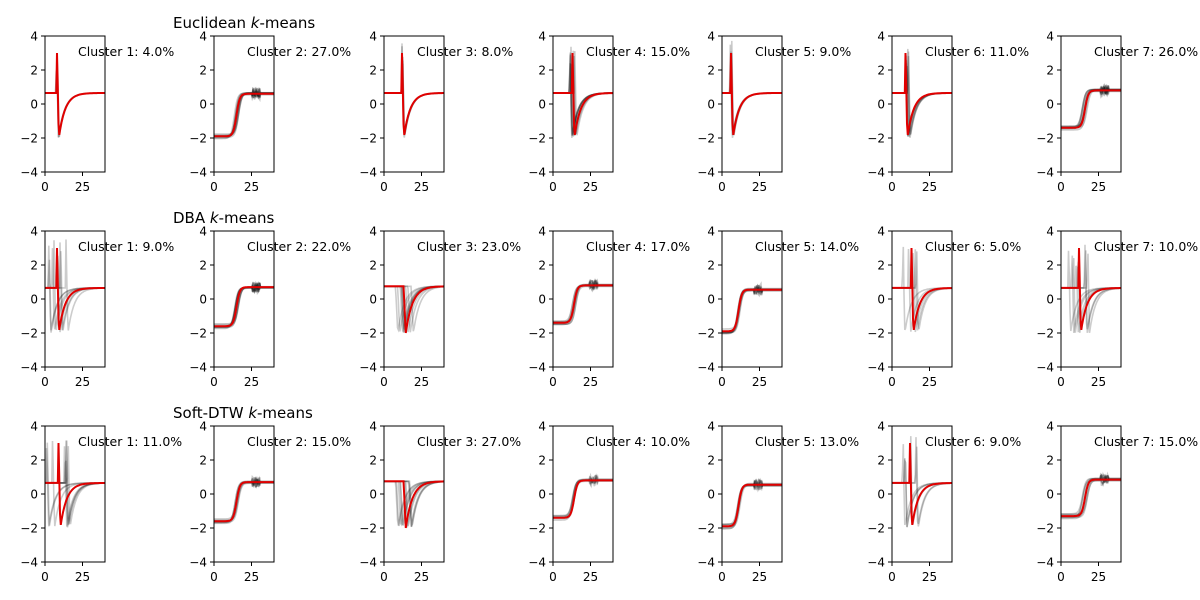 Image resolution: width=1200 pixels, height=600 pixels. What do you see at coordinates (638, 246) in the screenshot?
I see `cluster-label: Cluster 4: 17.0%` at bounding box center [638, 246].